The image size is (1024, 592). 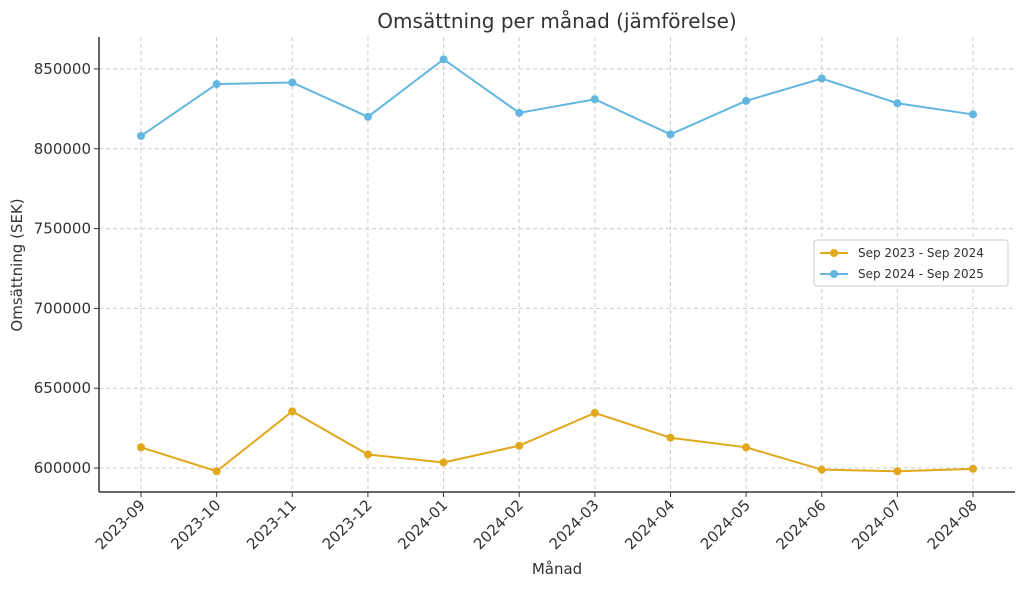 I want to click on x-tick-label: 2023-09, so click(x=120, y=524).